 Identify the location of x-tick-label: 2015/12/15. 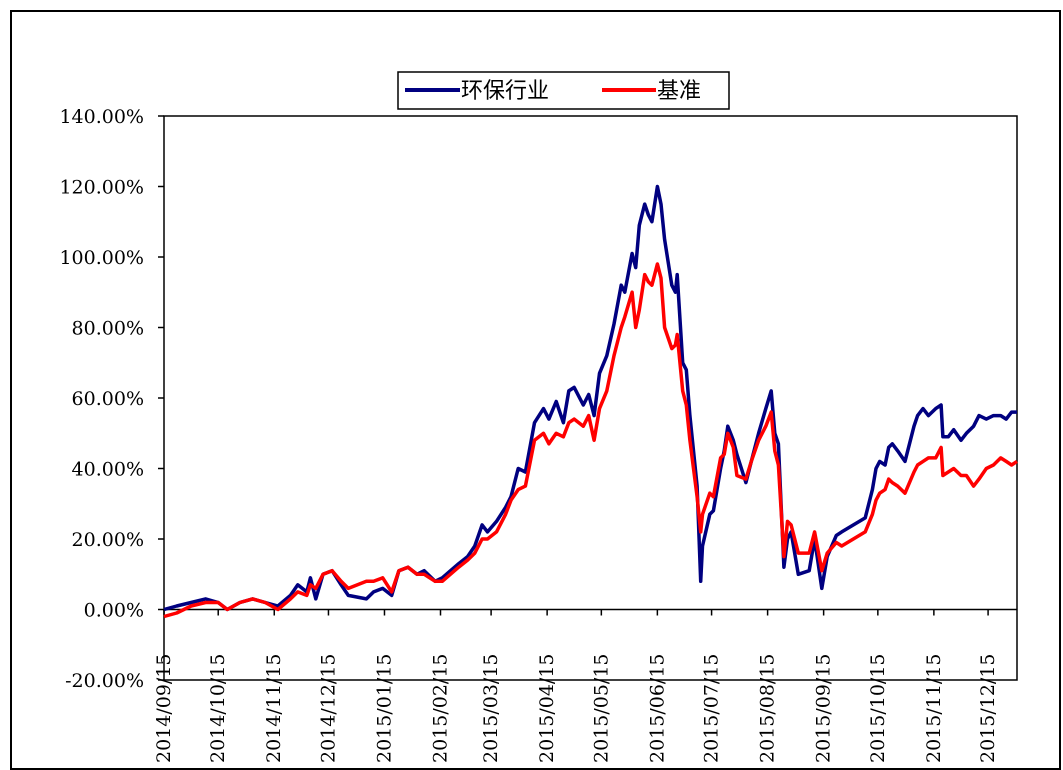
(988, 708).